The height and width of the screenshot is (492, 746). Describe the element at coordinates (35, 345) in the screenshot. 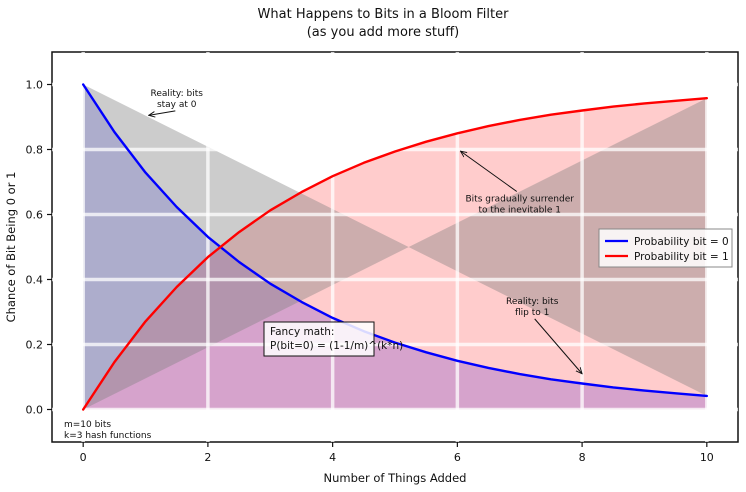

I see `y-tick-label-1: 0.2` at that location.